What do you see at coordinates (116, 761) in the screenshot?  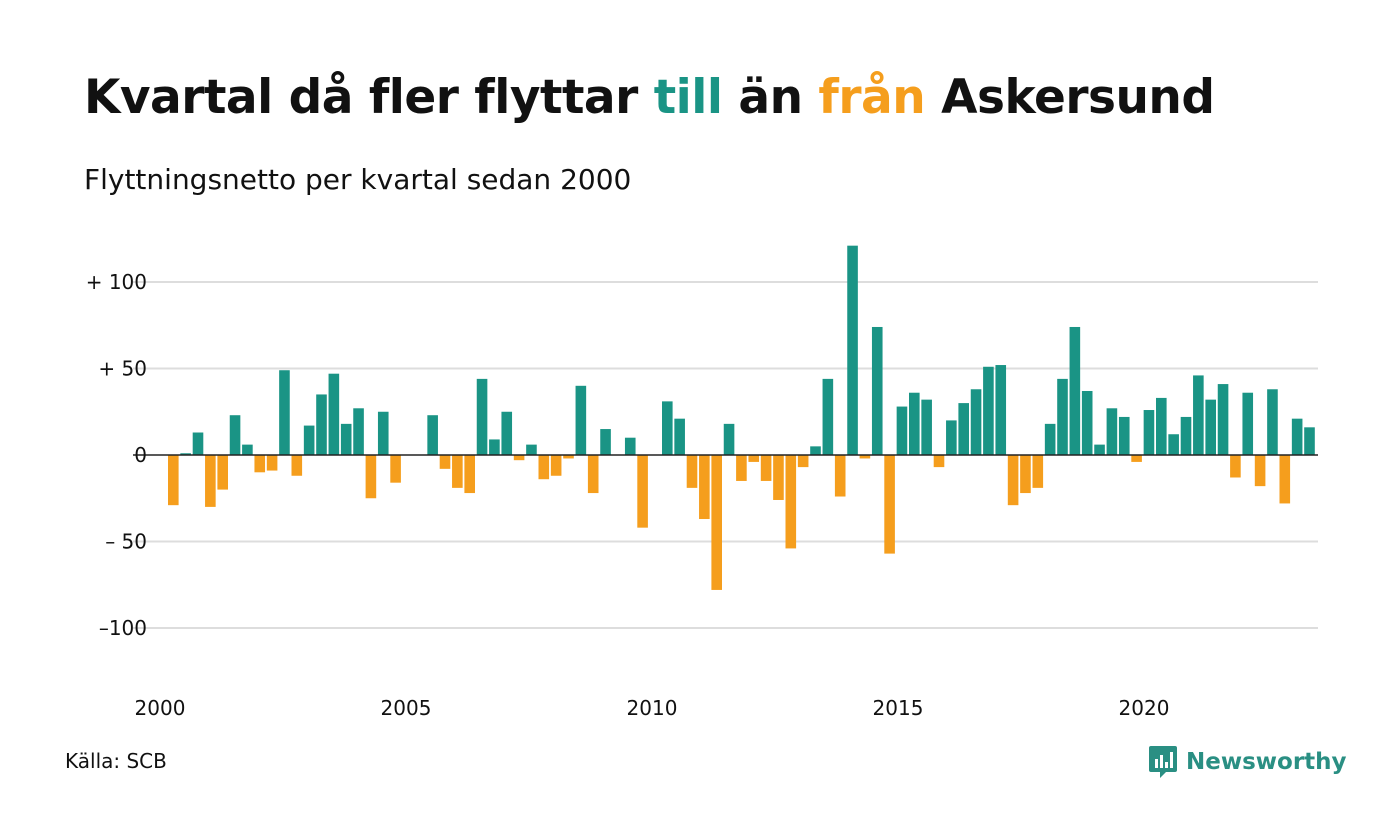 I see `source-note: Källa: SCB` at bounding box center [116, 761].